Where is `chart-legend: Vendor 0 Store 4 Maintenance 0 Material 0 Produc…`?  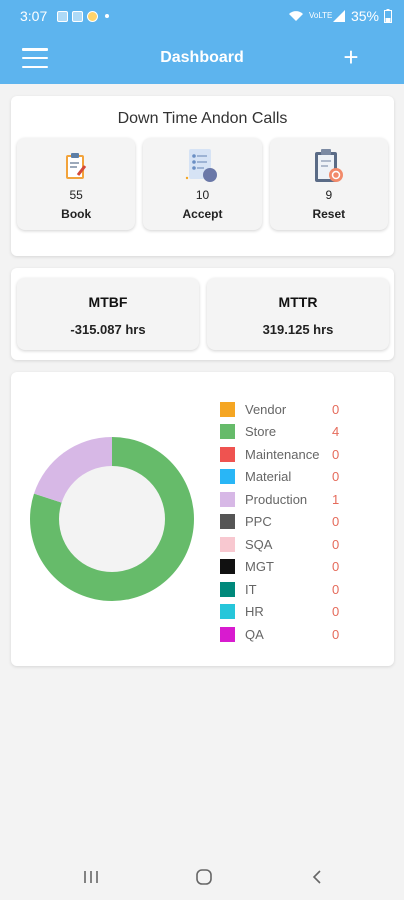
chart-legend: Vendor 0 Store 4 Maintenance 0 Material 0 Produc… is located at coordinates (285, 522).